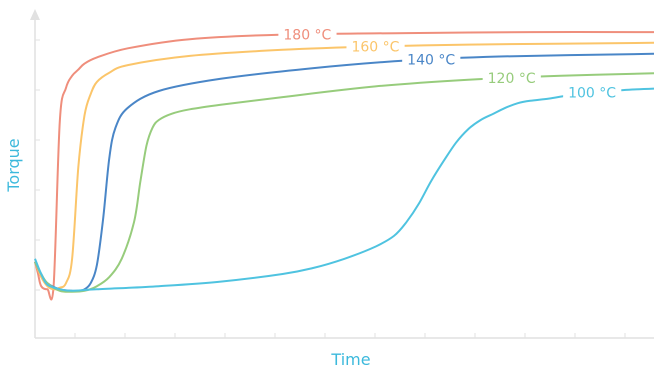 The height and width of the screenshot is (371, 654). I want to click on series-labels: 180 °C 160 °C 140 °C 120 °C 100 °C, so click(450, 64).